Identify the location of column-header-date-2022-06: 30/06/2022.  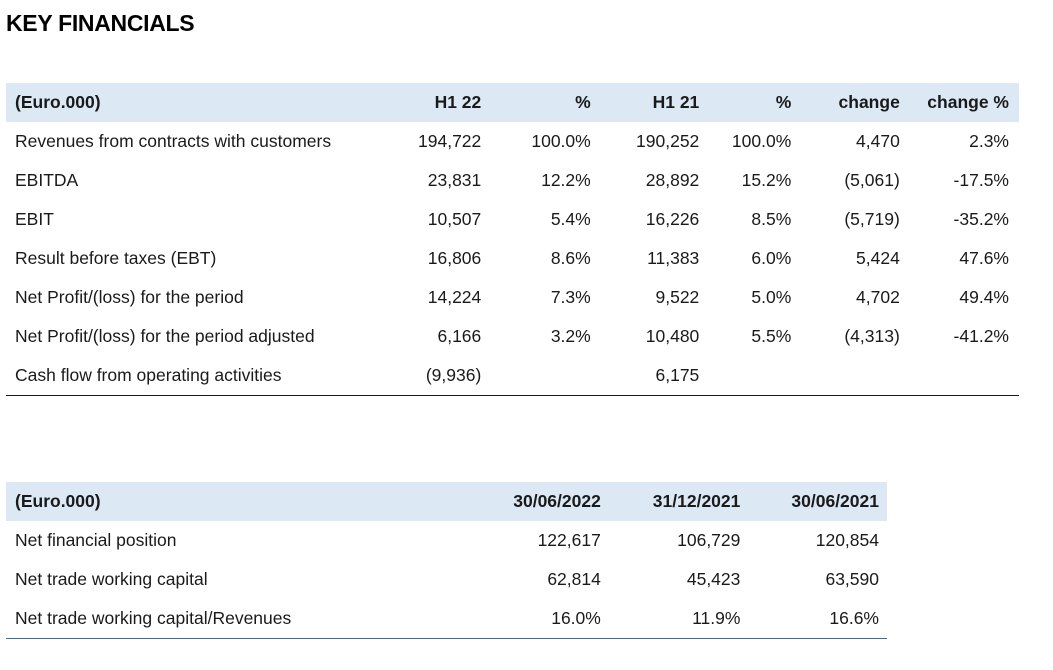
(530, 501).